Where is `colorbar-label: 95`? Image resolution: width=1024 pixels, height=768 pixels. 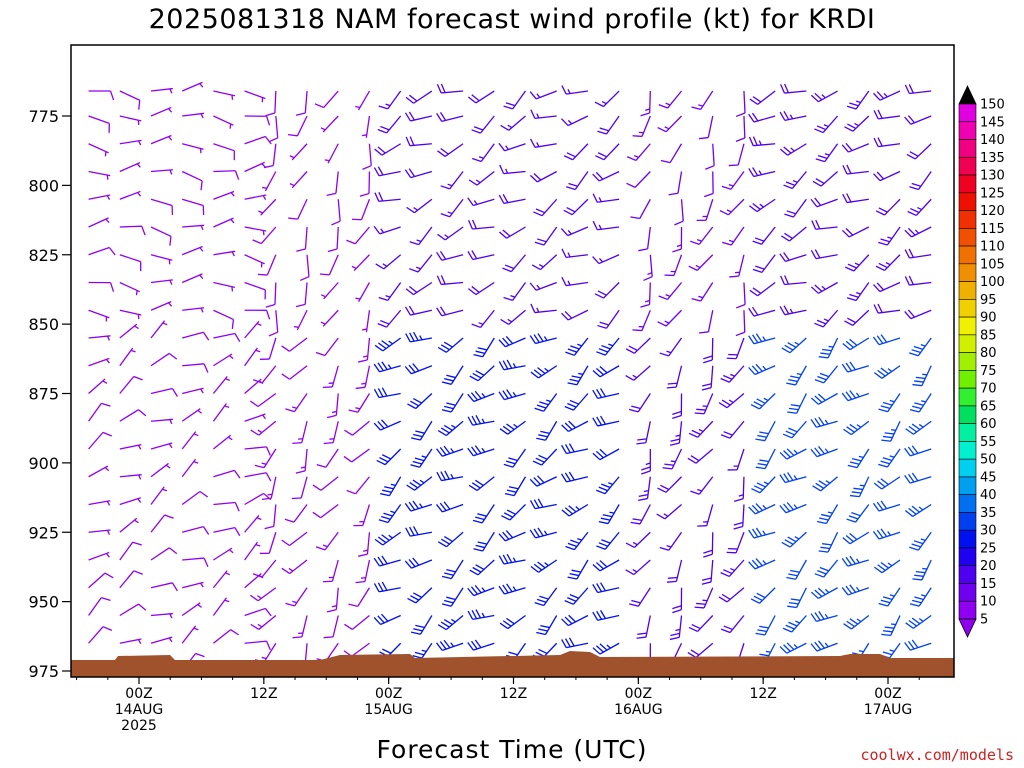
colorbar-label: 95 is located at coordinates (988, 300).